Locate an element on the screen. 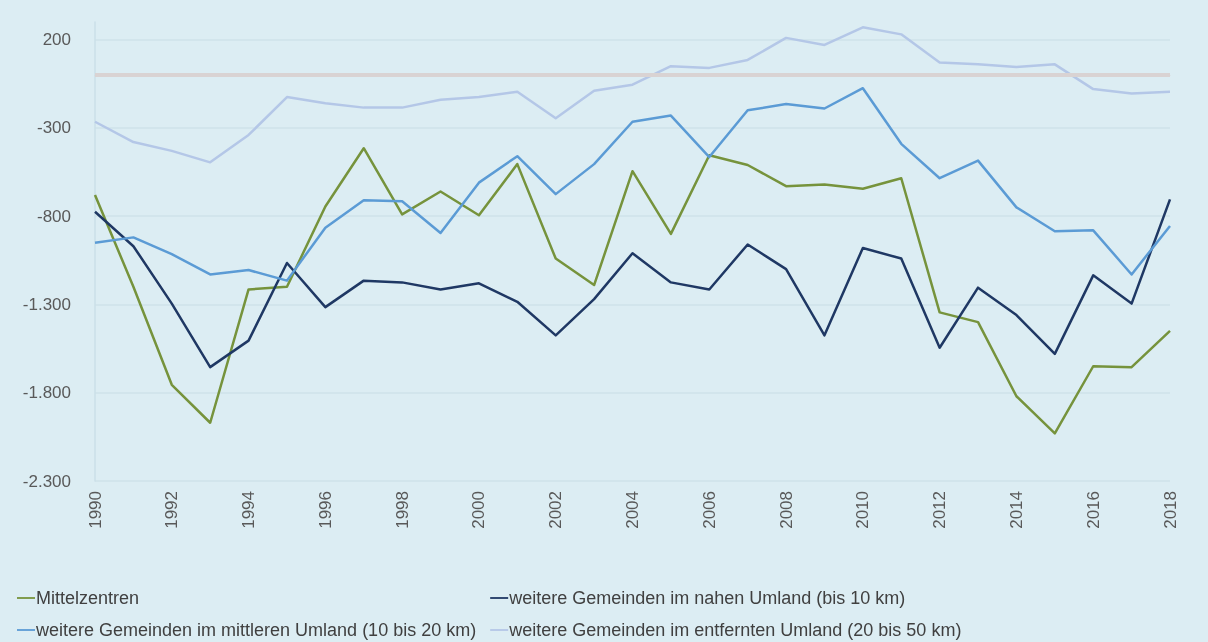 The image size is (1208, 642). y-tick-label: -800 is located at coordinates (53, 216).